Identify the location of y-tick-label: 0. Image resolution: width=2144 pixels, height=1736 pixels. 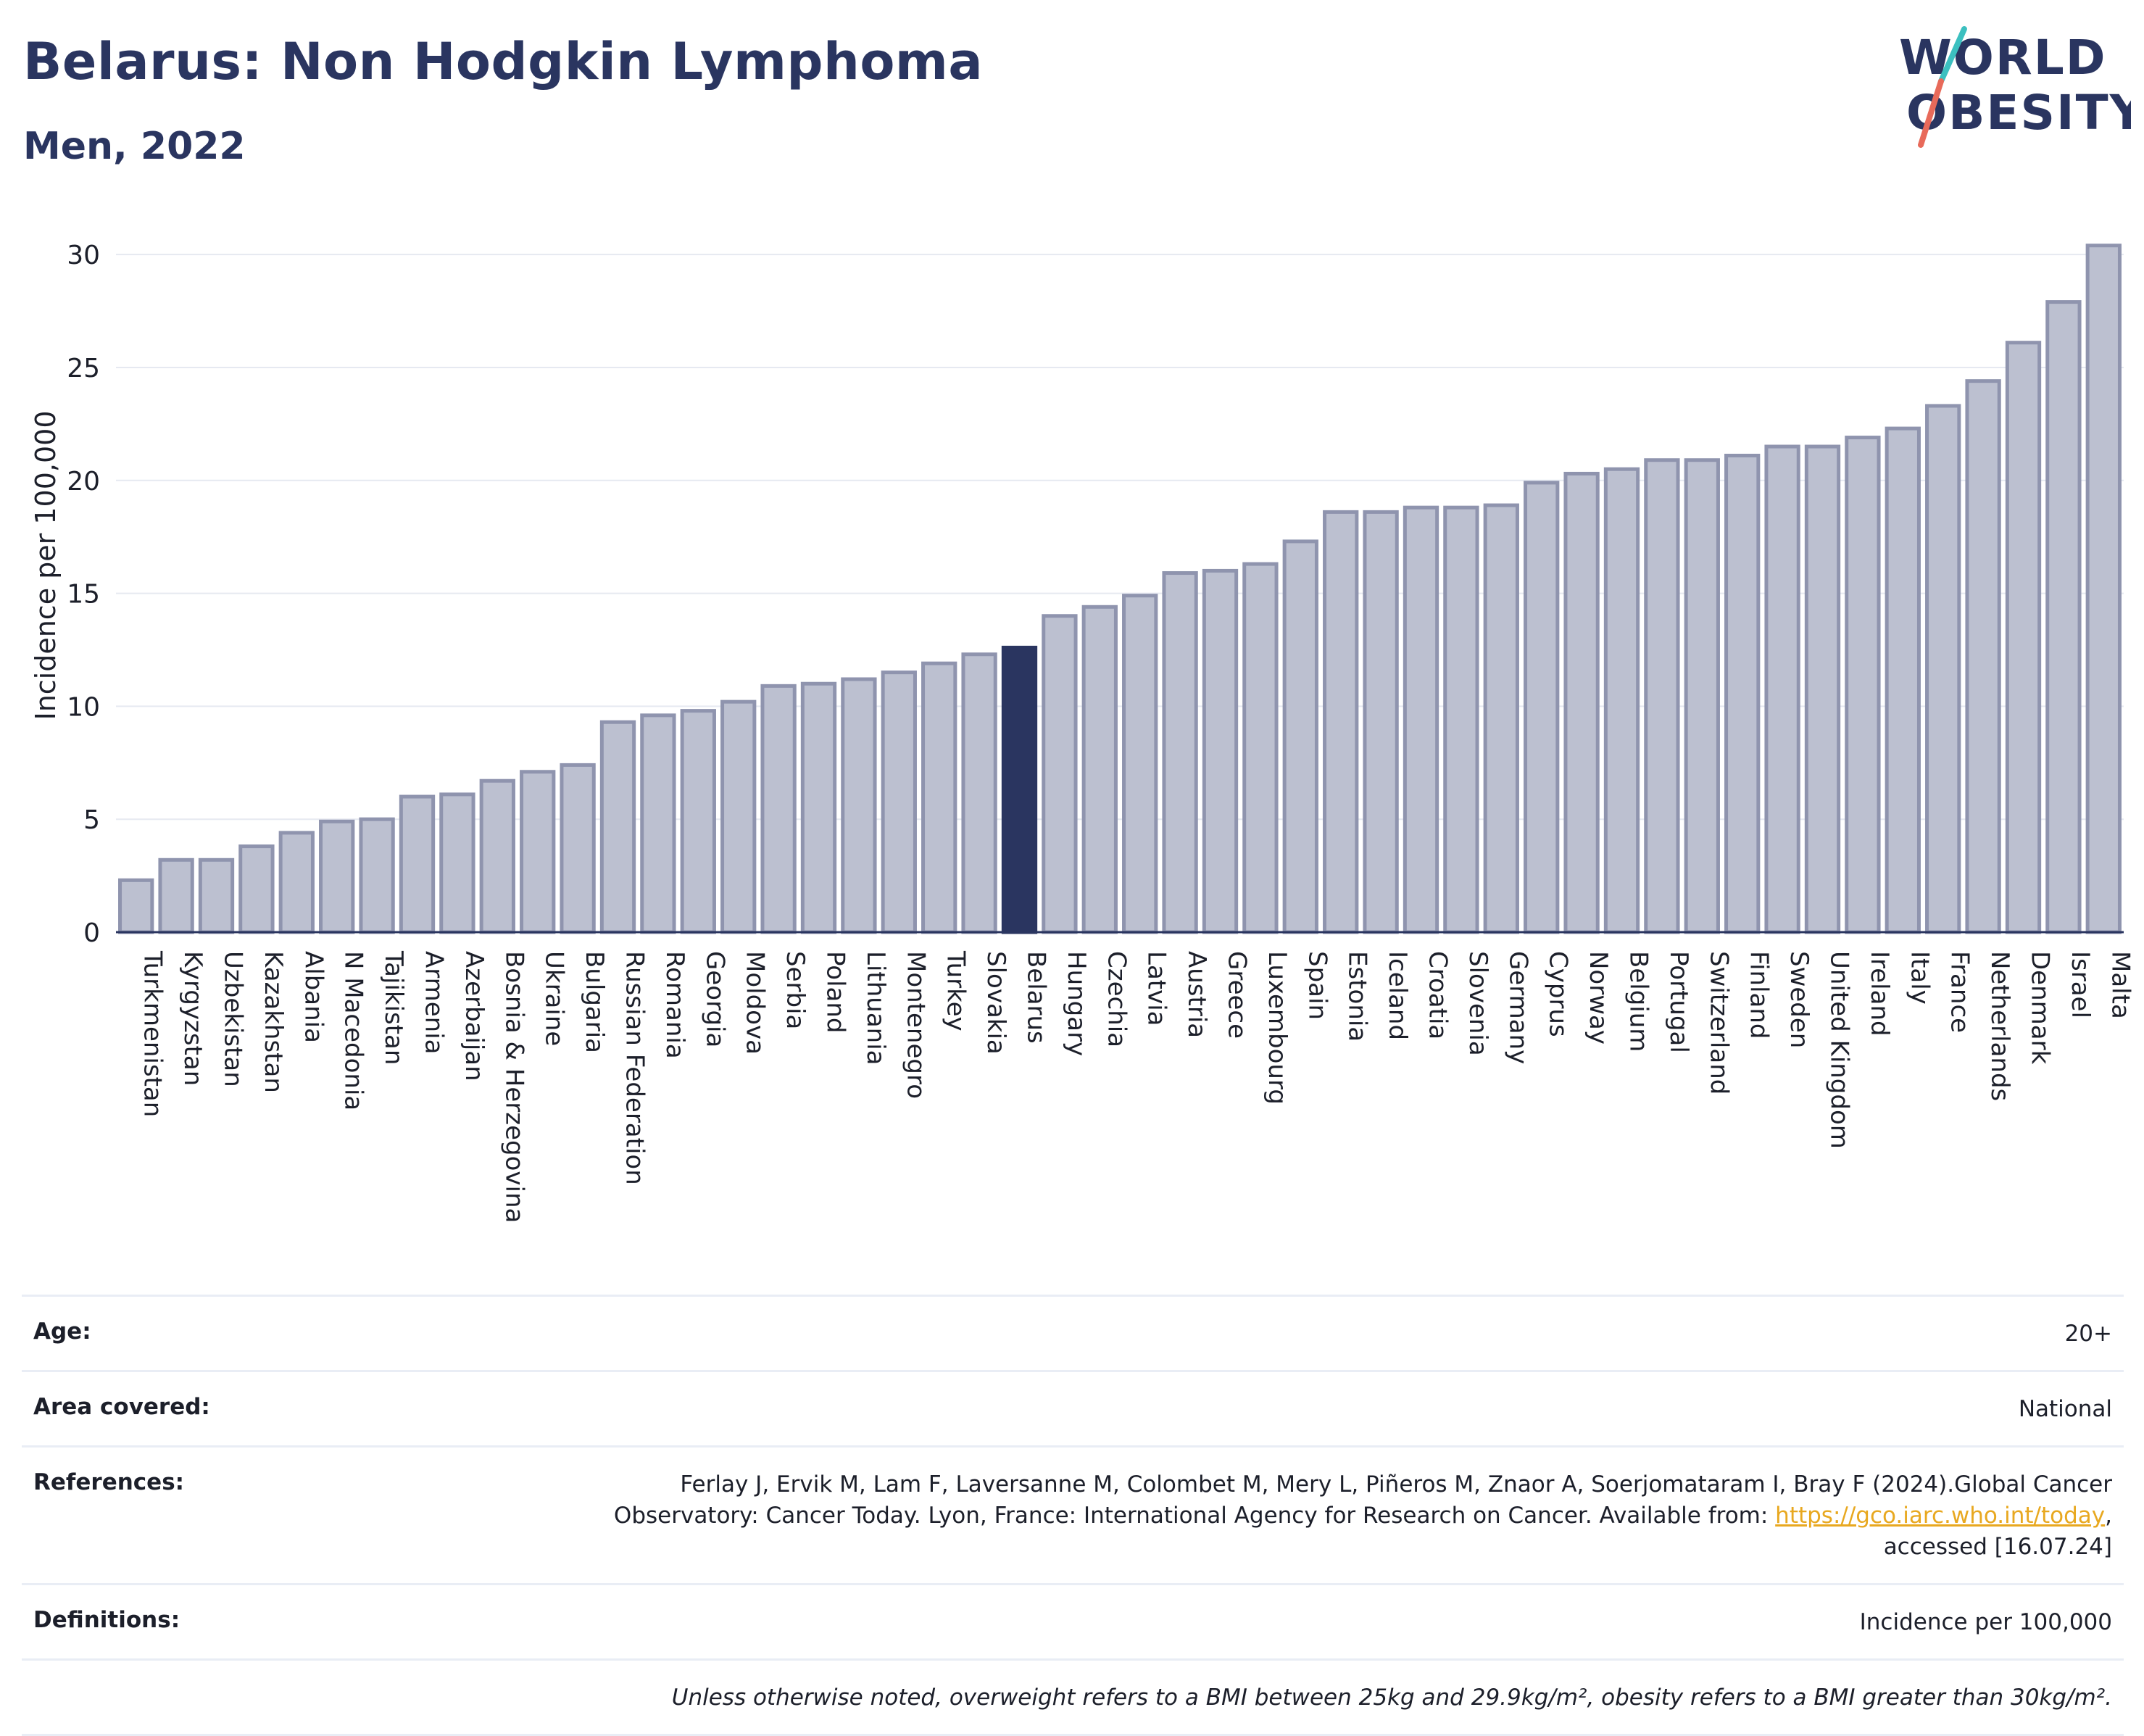
(91, 933).